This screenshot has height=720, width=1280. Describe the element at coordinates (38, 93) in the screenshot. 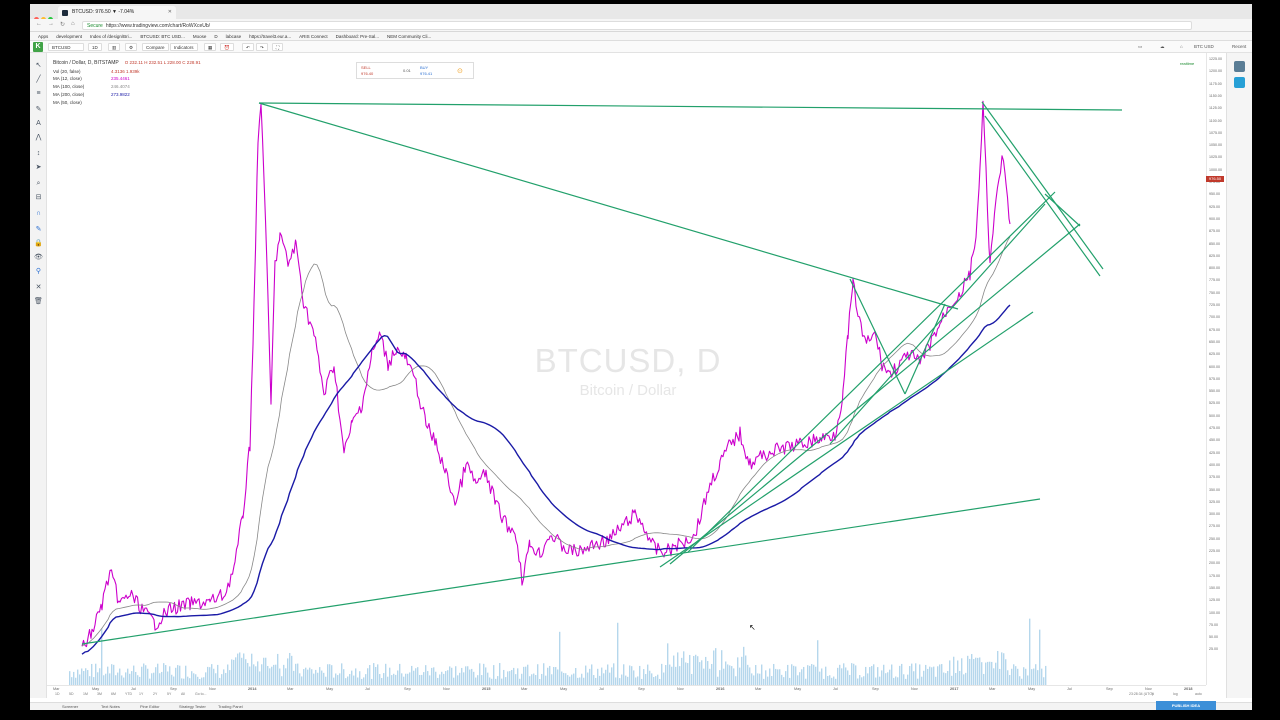

I see `fib-tool-icon: ≡` at that location.